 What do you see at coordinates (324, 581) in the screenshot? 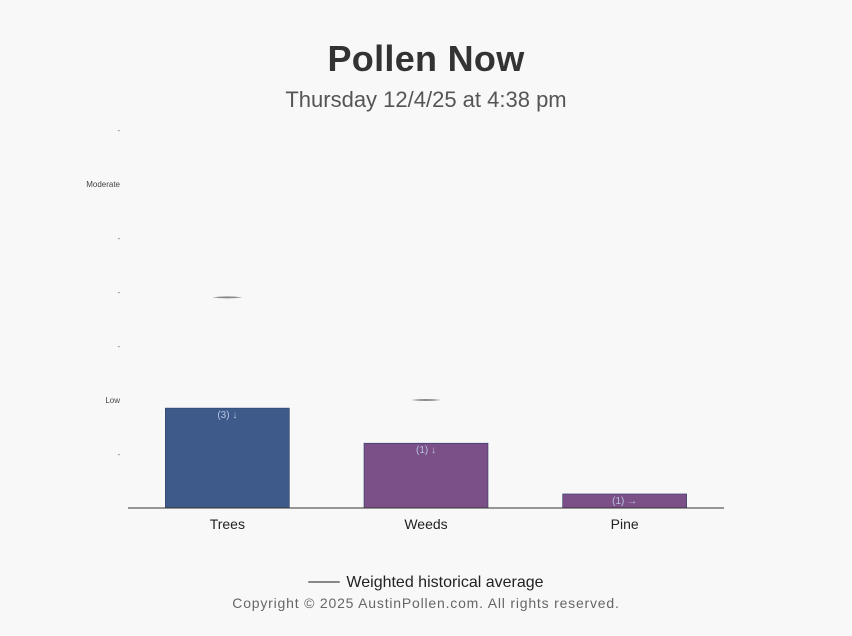
I see `historical-average-line-icon` at bounding box center [324, 581].